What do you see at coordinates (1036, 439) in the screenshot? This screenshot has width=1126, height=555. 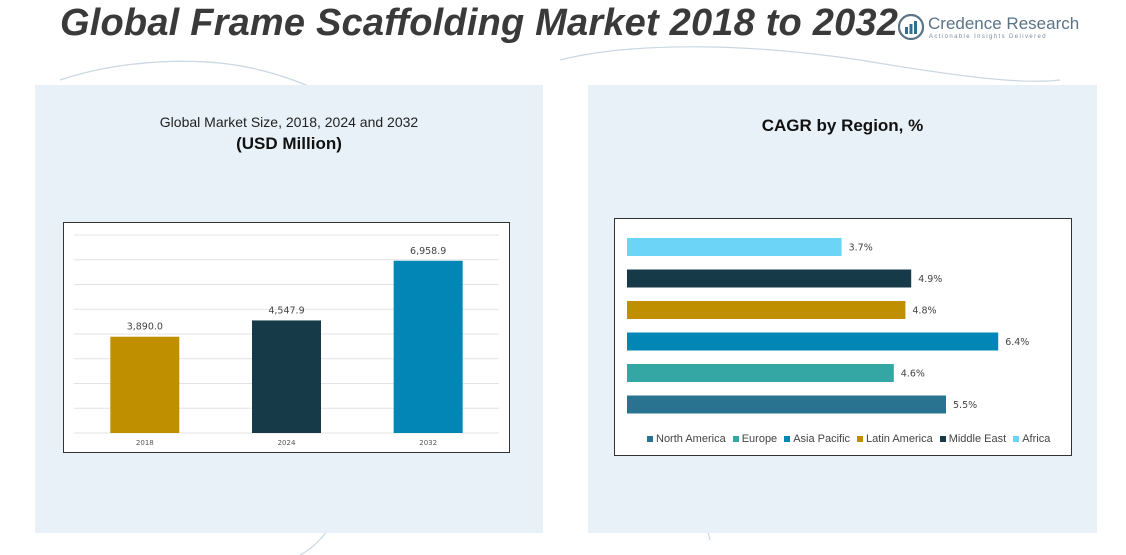 I see `legend-label: Africa` at bounding box center [1036, 439].